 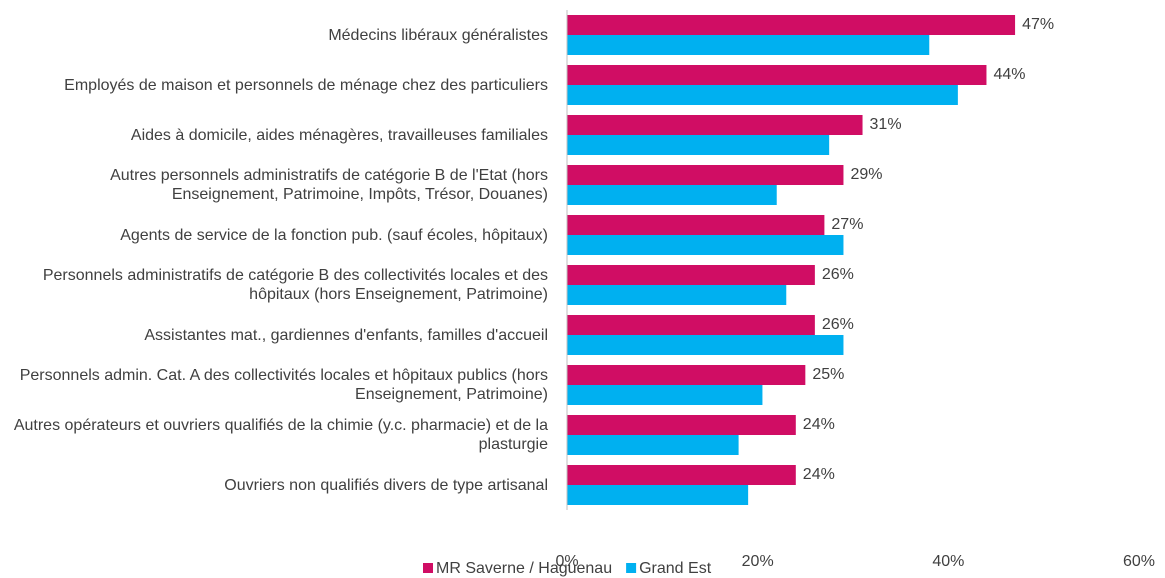 I want to click on x-tick-label: 20%, so click(x=758, y=561).